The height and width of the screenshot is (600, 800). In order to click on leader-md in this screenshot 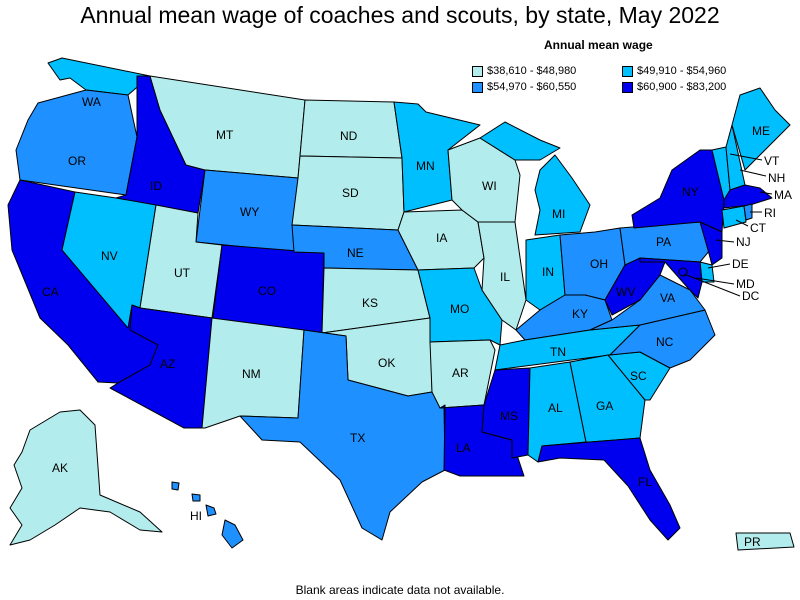, I will do `click(715, 281)`.